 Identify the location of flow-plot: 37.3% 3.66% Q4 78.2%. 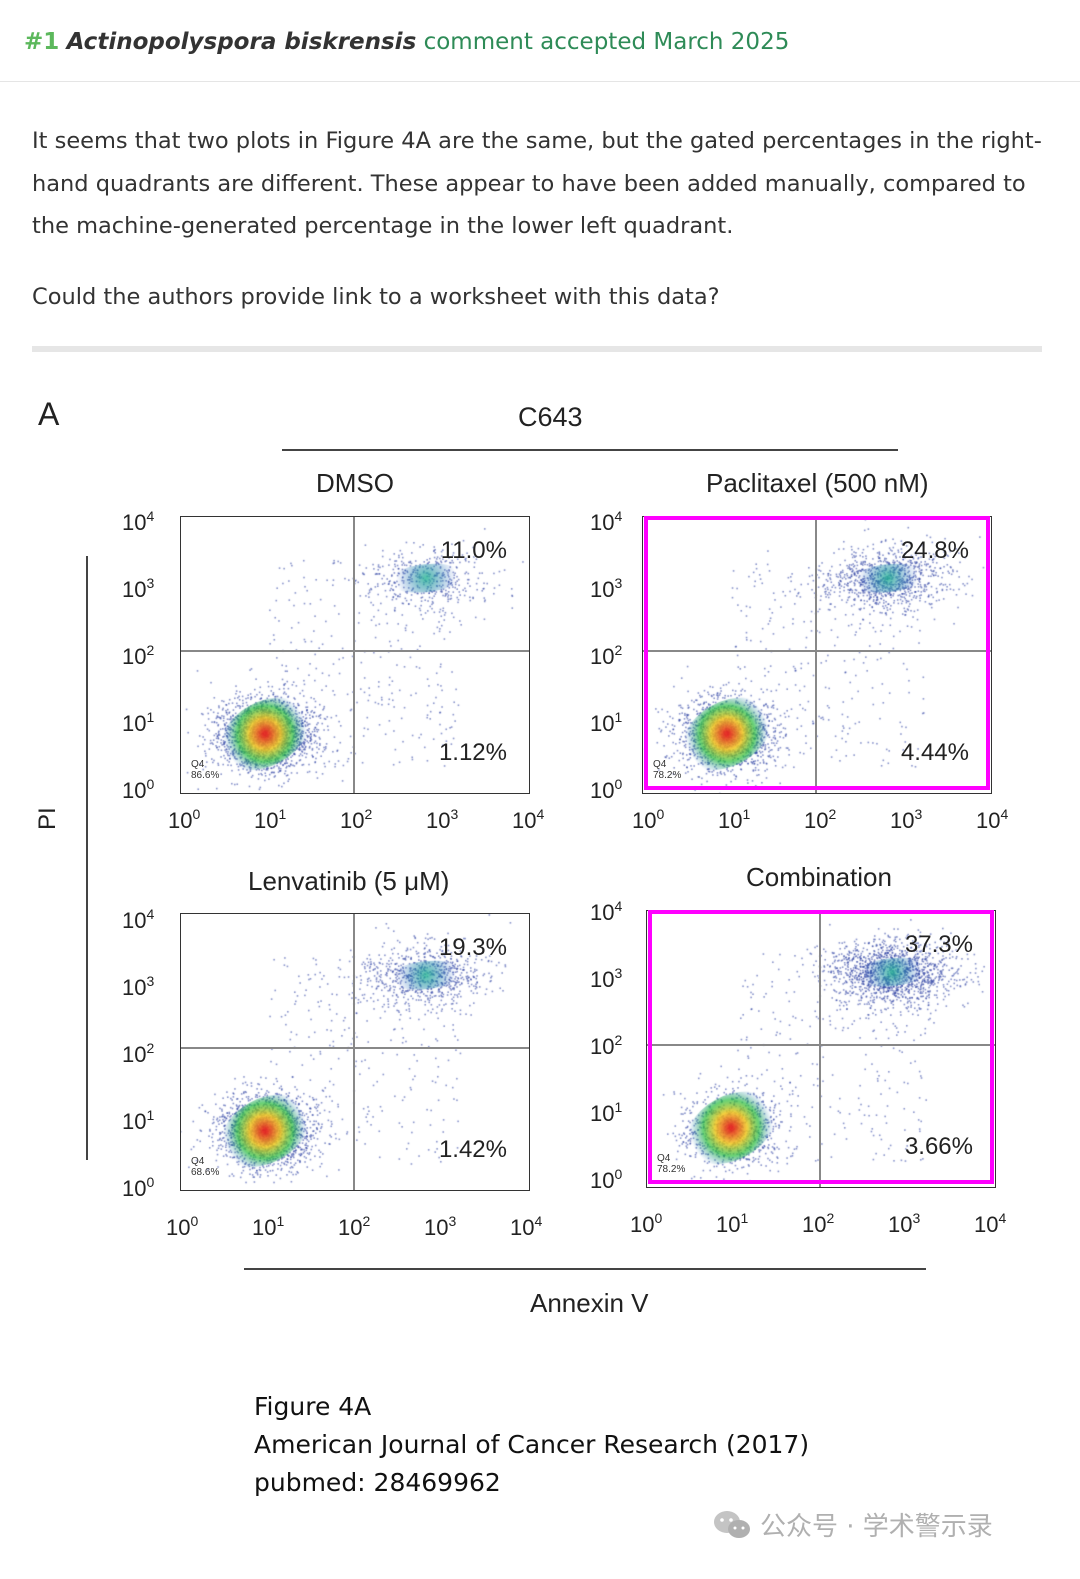
(821, 1049).